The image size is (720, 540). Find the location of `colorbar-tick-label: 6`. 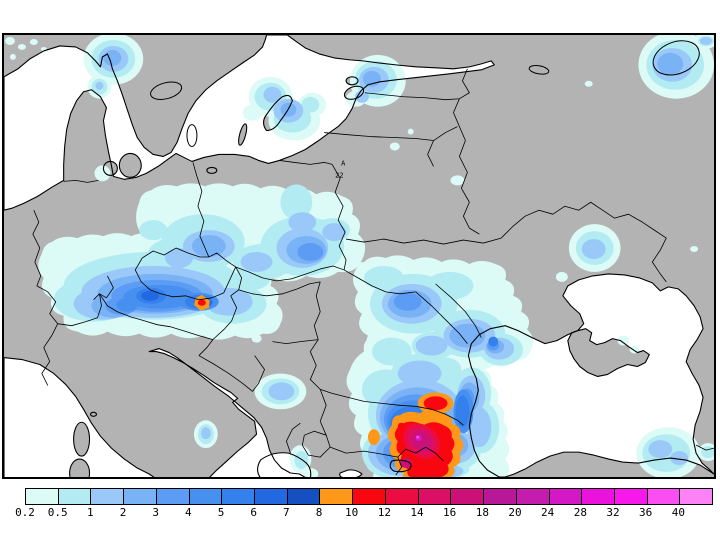

colorbar-tick-label: 6 is located at coordinates (253, 512).